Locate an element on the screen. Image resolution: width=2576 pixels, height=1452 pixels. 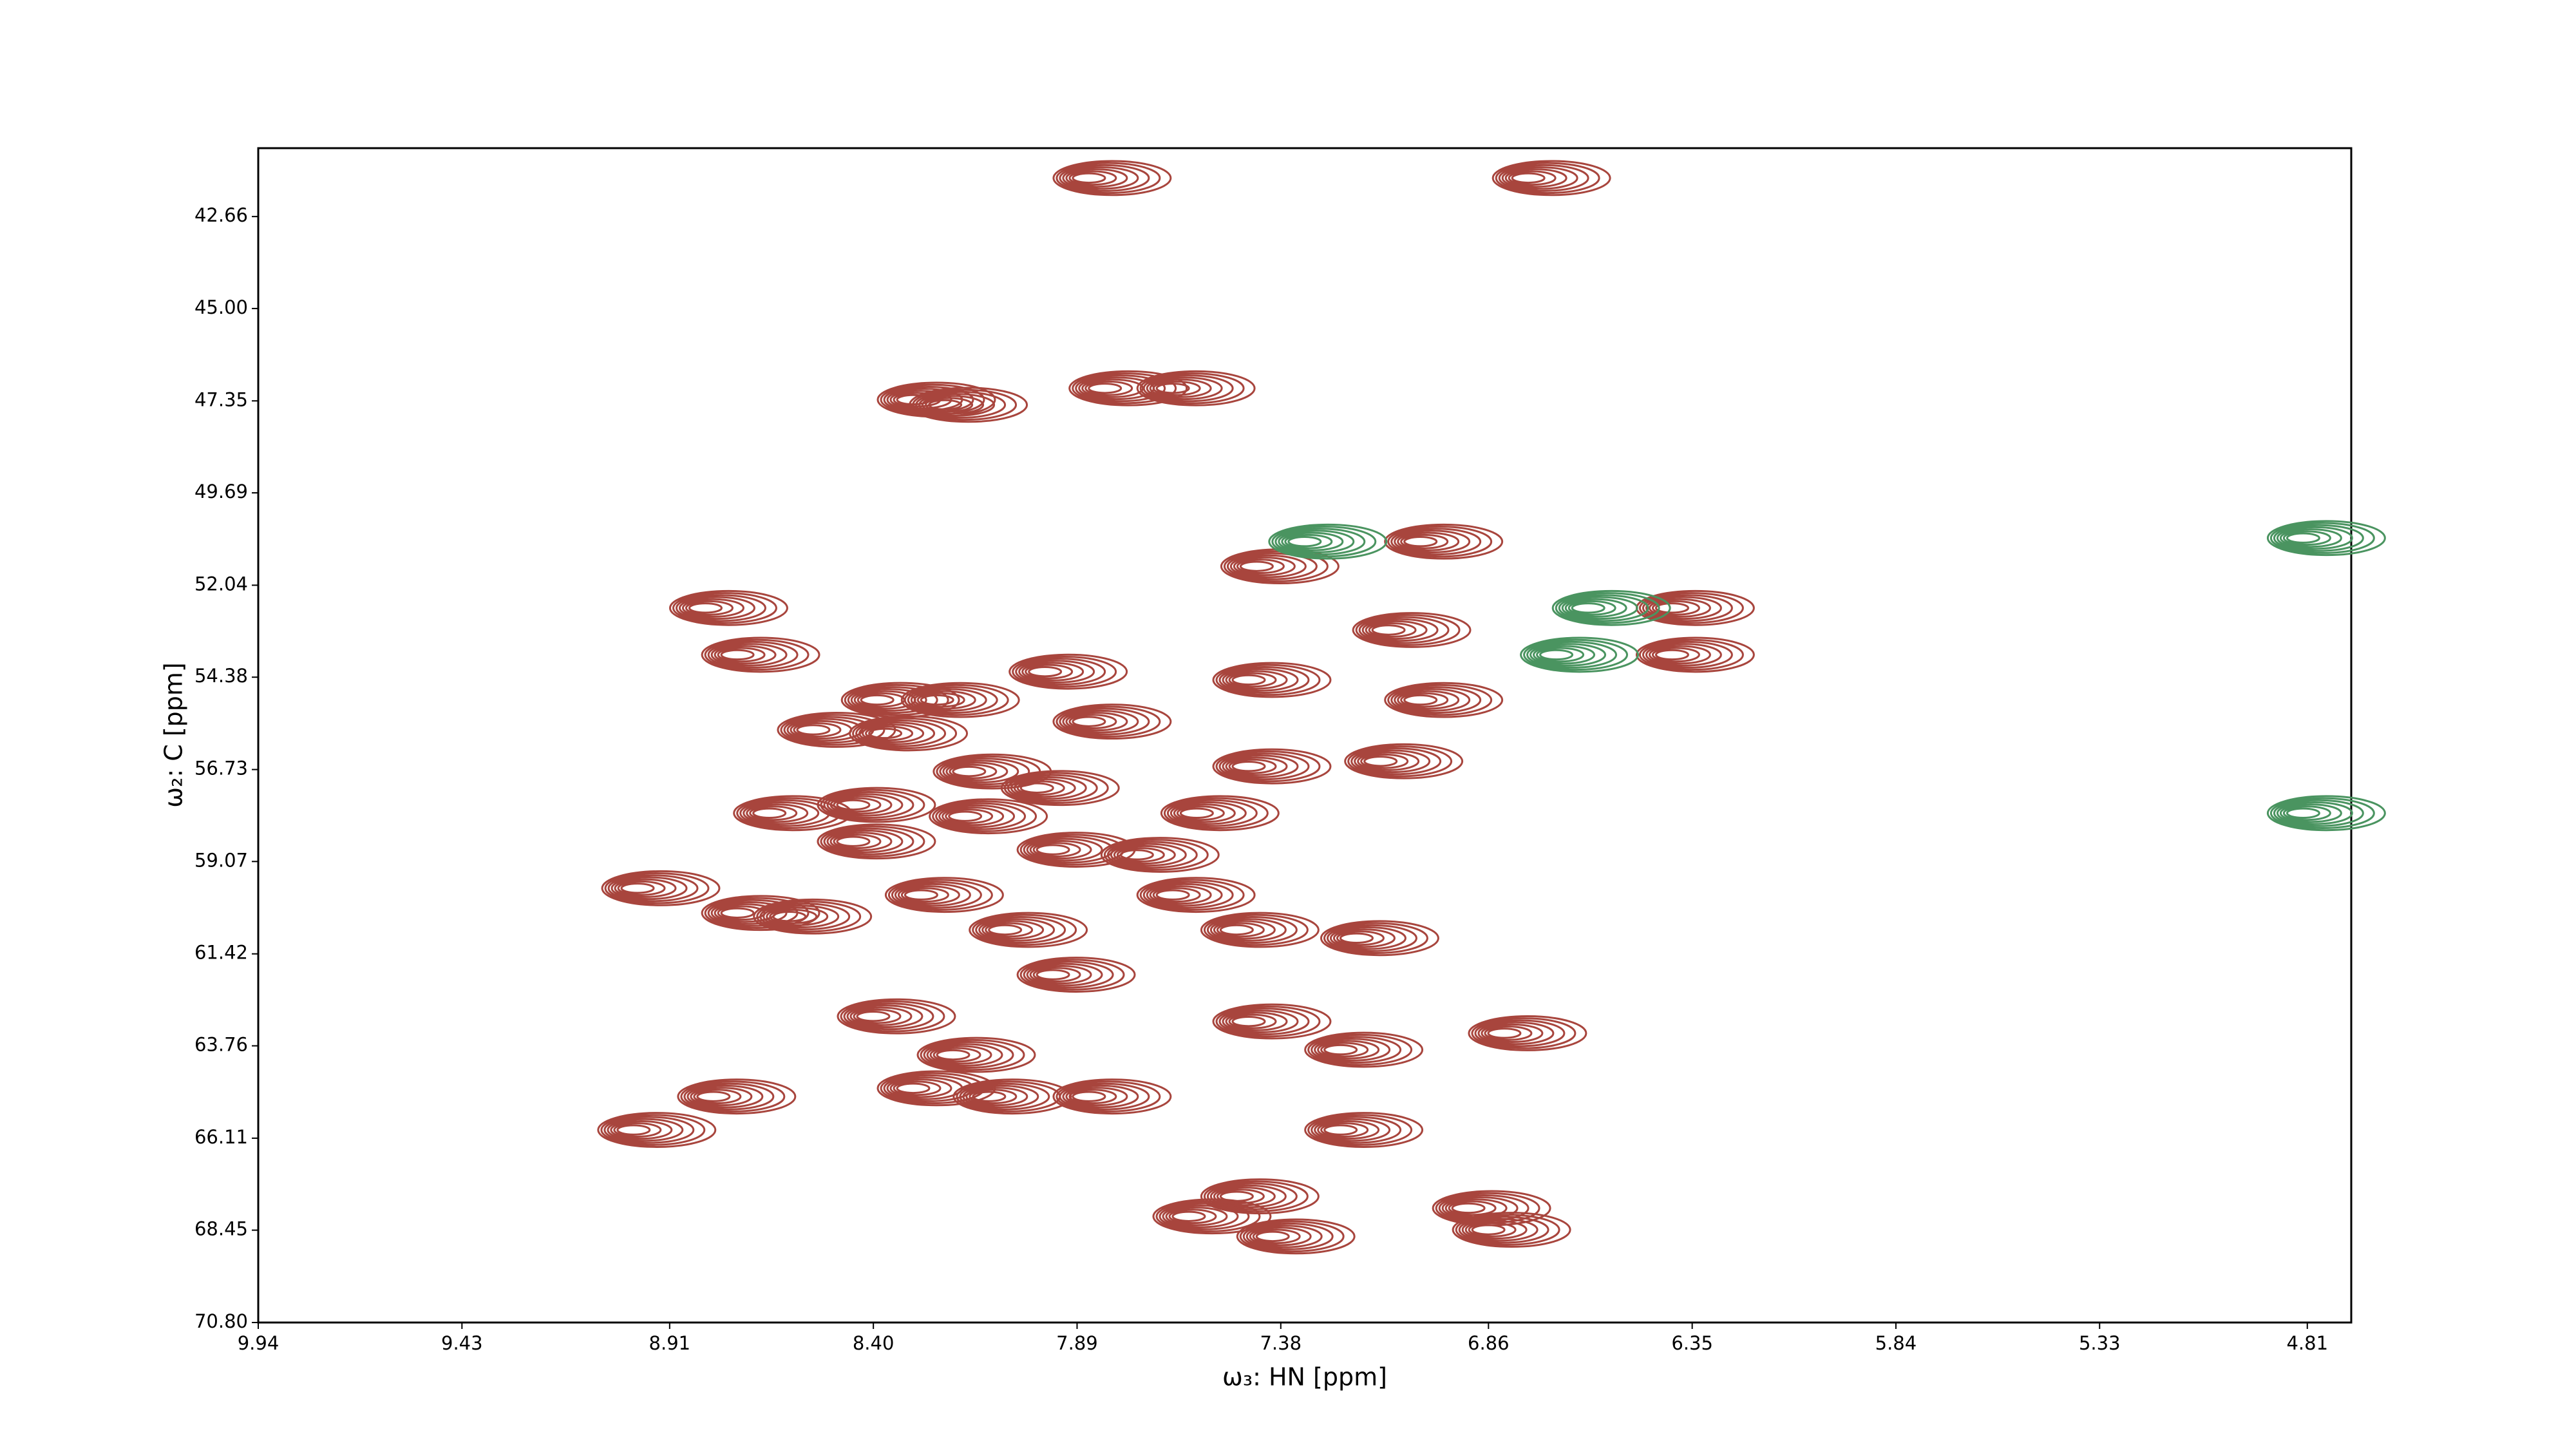
x-tick-label: 4.81 is located at coordinates (2307, 1343).